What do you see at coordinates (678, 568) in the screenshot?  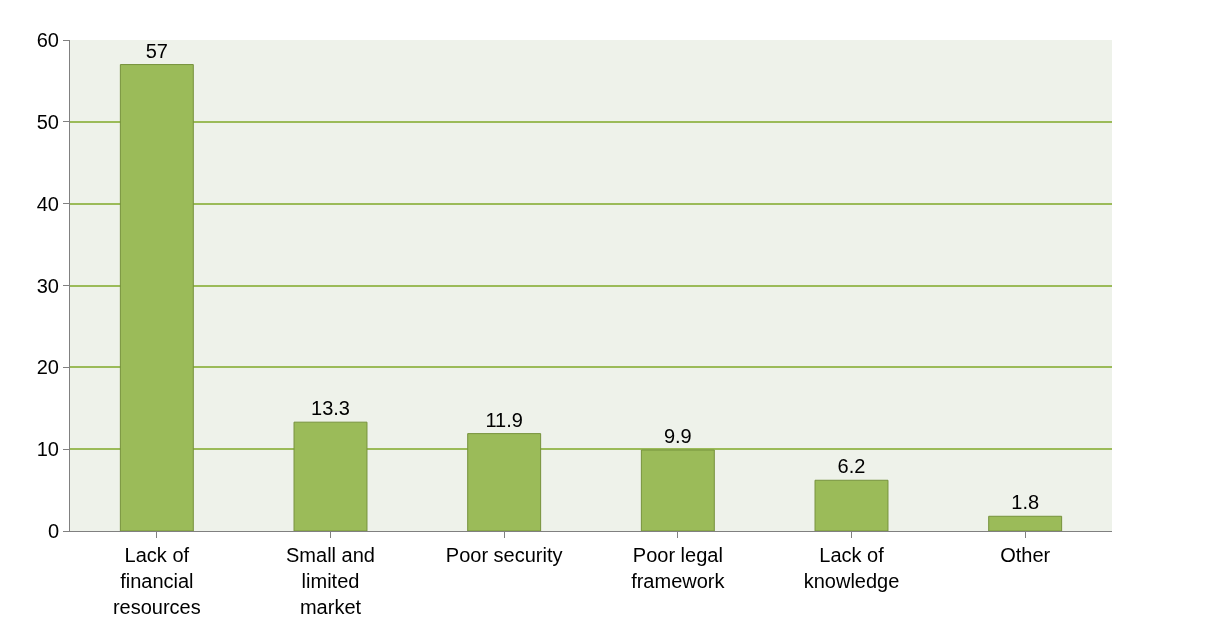 I see `x-tick-label: Poor legal framework` at bounding box center [678, 568].